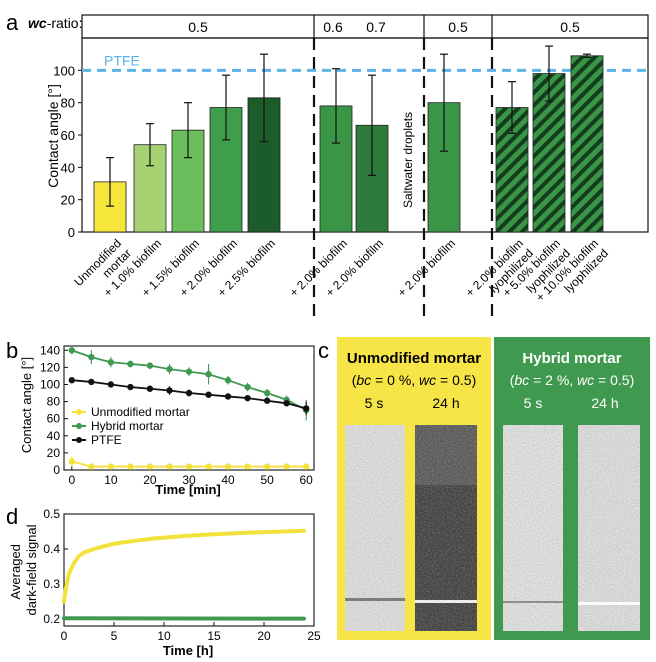 The height and width of the screenshot is (662, 656). Describe the element at coordinates (122, 60) in the screenshot. I see `ptfe-reference-label: PTFE` at that location.